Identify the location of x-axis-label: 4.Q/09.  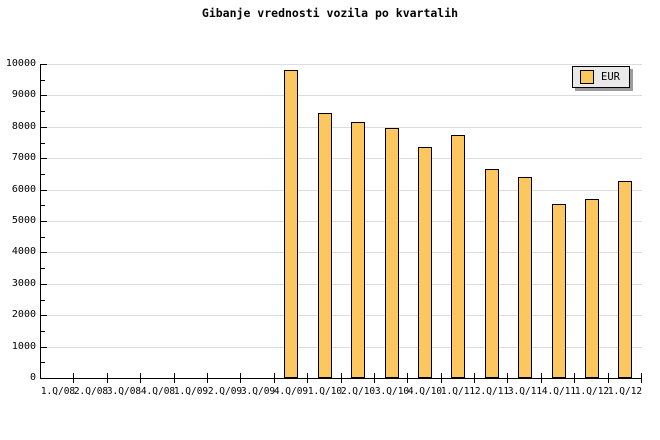
(291, 391).